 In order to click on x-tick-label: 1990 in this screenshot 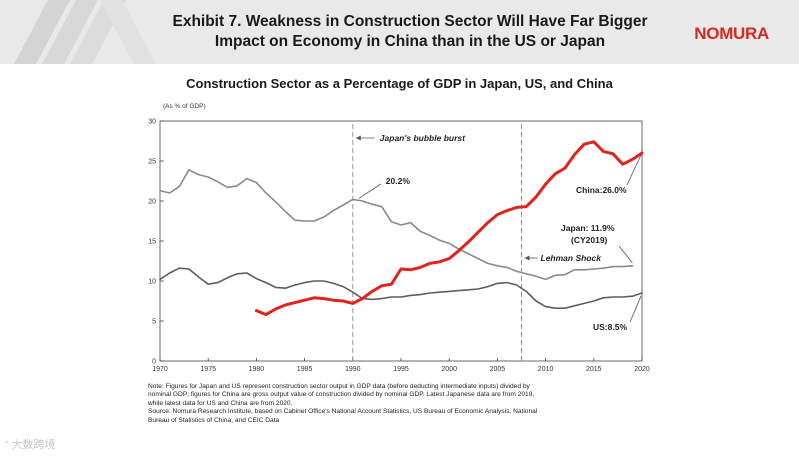, I will do `click(353, 369)`.